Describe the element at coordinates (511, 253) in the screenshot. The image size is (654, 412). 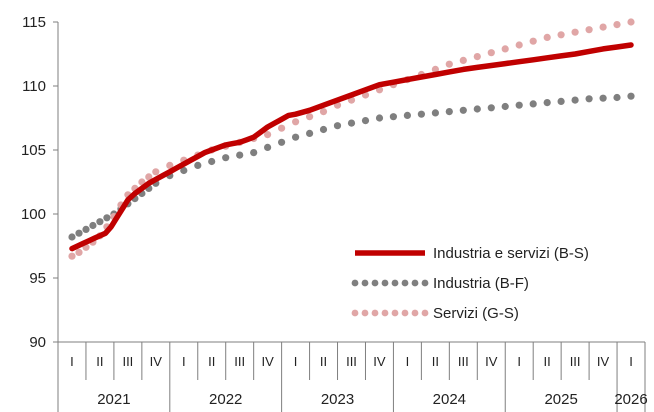
I see `legend-label: Industria e servizi (B-S)` at that location.